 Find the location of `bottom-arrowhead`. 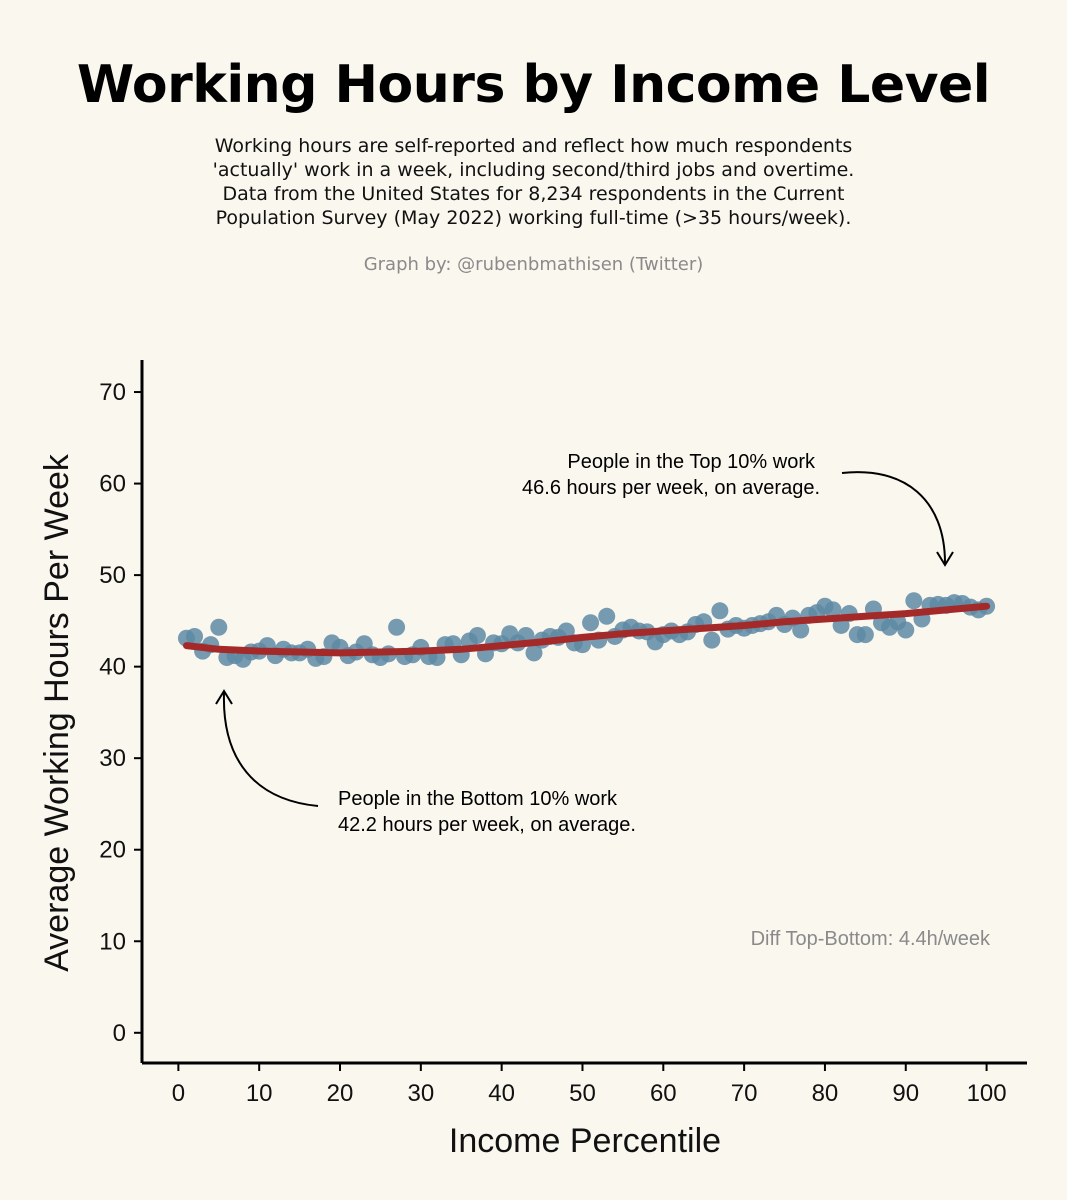

bottom-arrowhead is located at coordinates (224, 697).